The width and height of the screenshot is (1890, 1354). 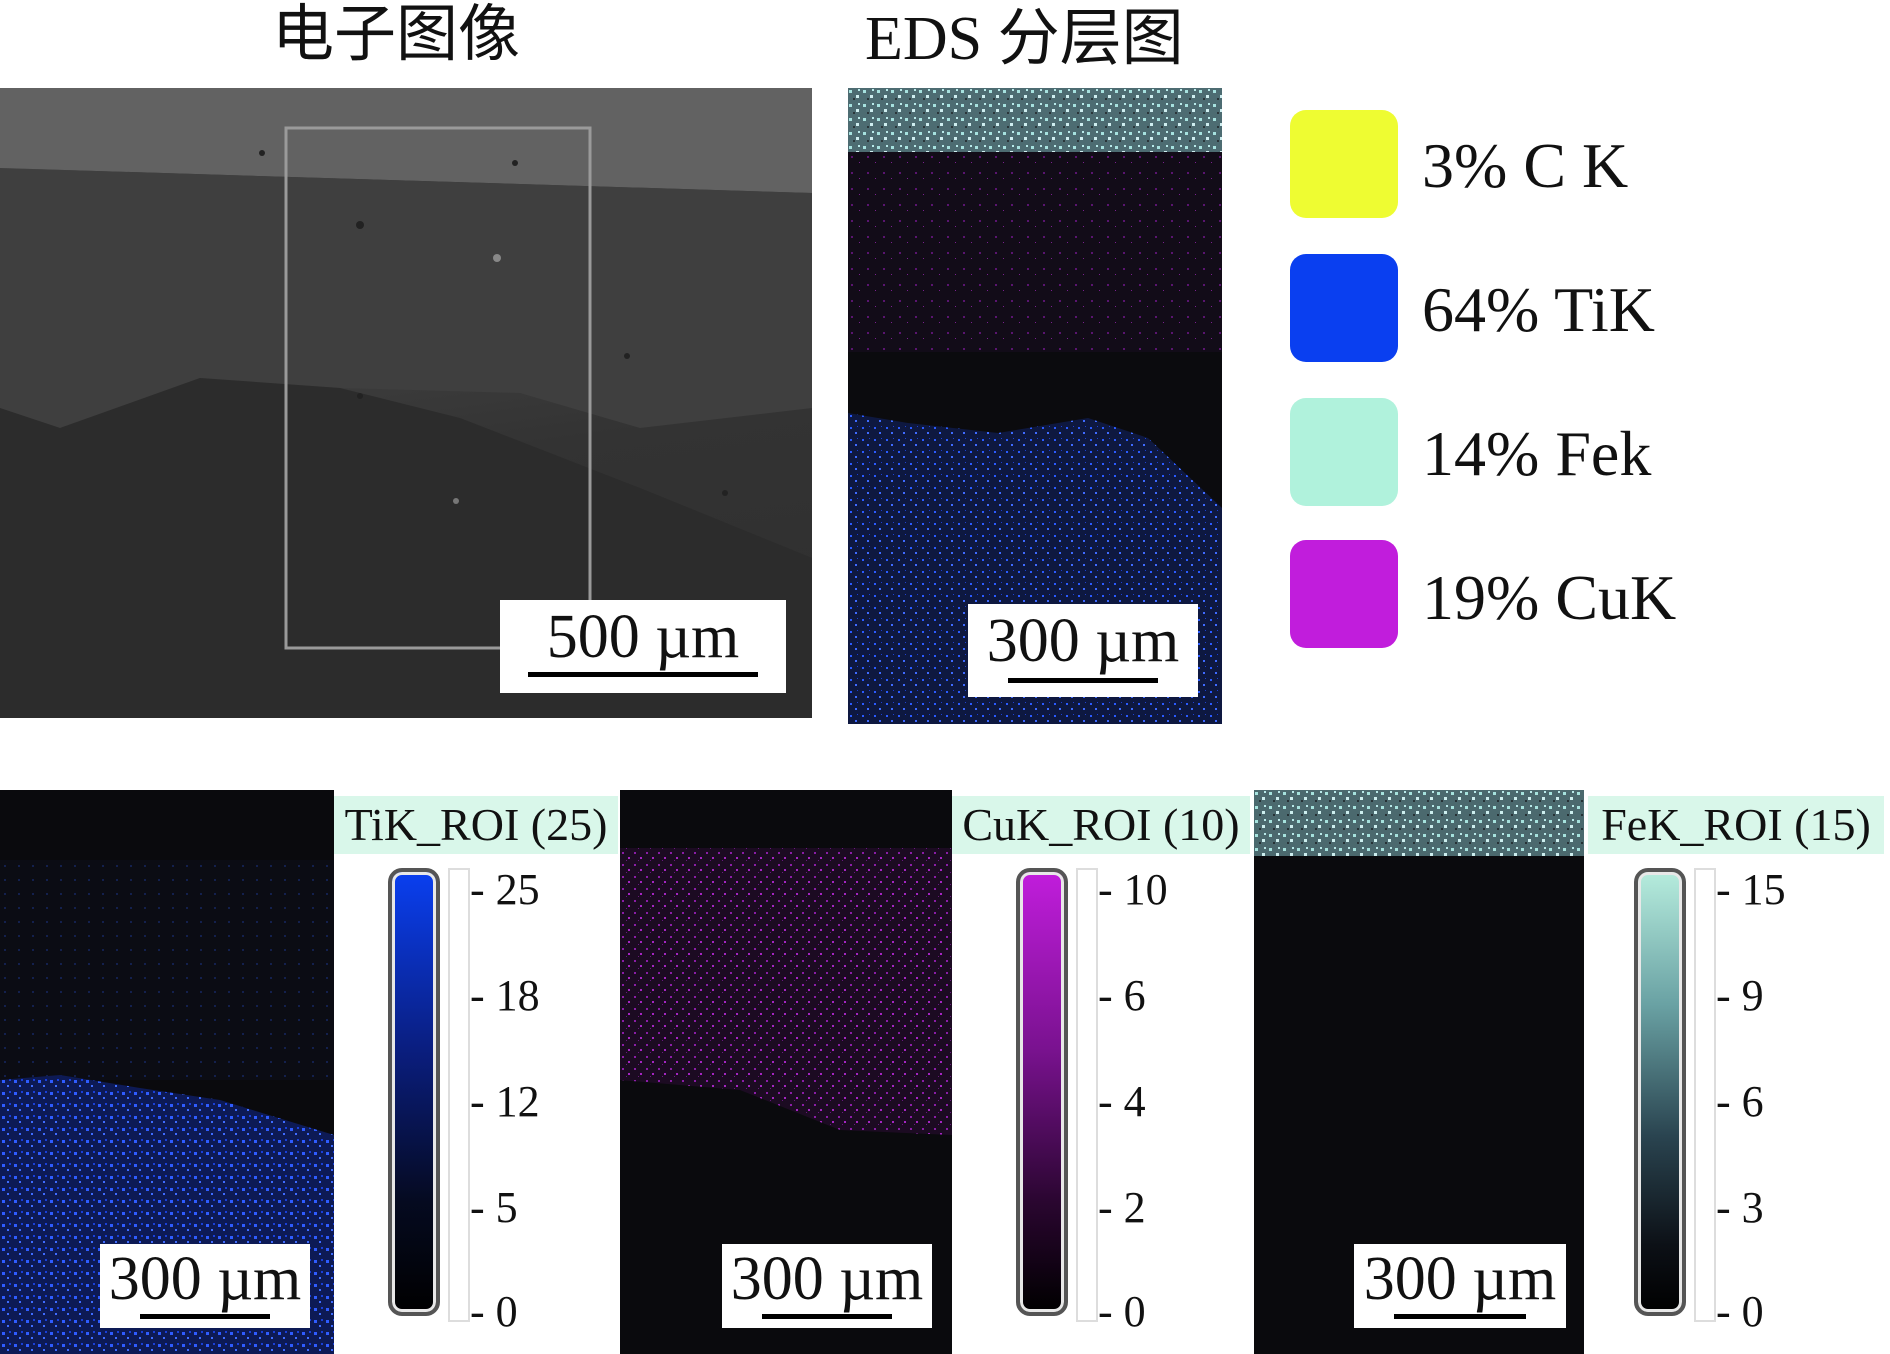 What do you see at coordinates (1122, 1207) in the screenshot?
I see `cu-tick-2: - 2` at bounding box center [1122, 1207].